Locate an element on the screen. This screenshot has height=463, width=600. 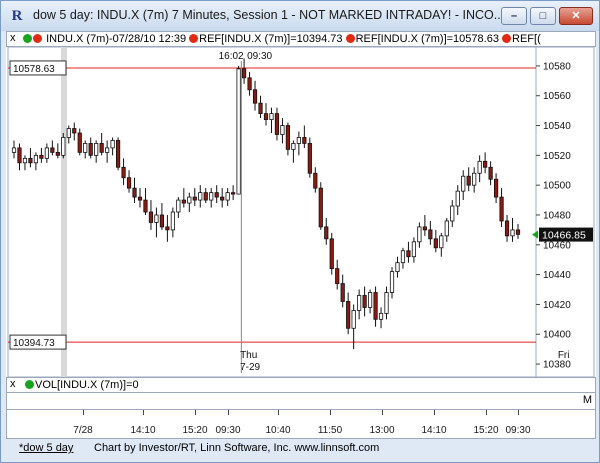
maximize-button: □ is located at coordinates (543, 16).